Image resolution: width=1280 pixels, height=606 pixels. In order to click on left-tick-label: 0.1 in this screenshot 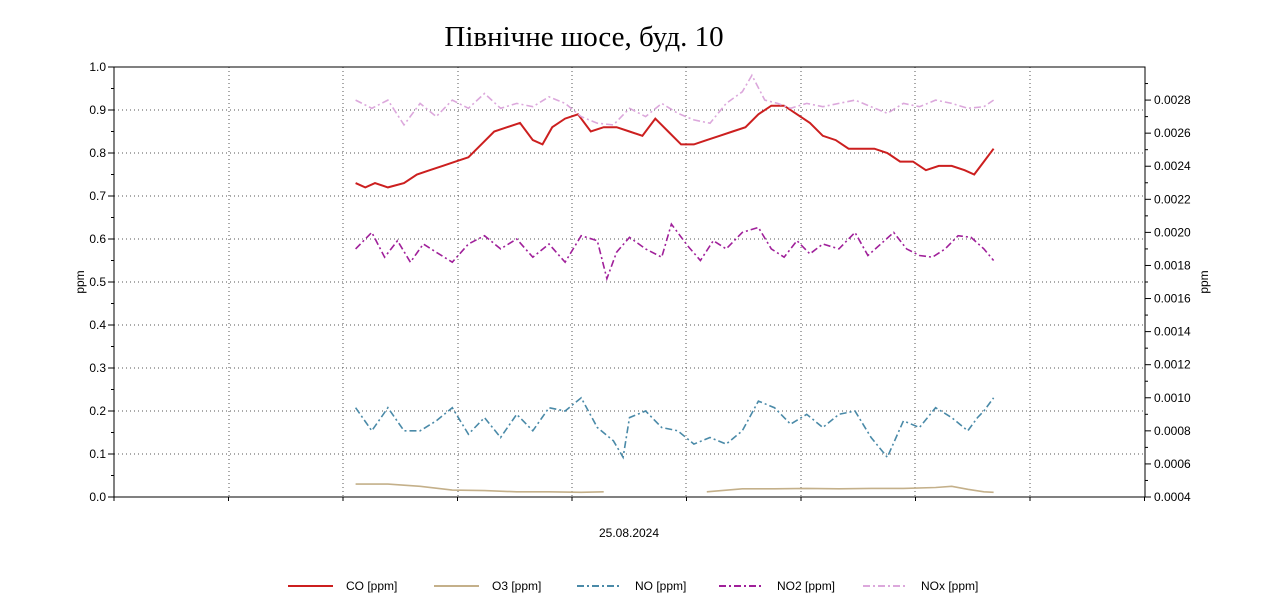, I will do `click(97, 454)`.